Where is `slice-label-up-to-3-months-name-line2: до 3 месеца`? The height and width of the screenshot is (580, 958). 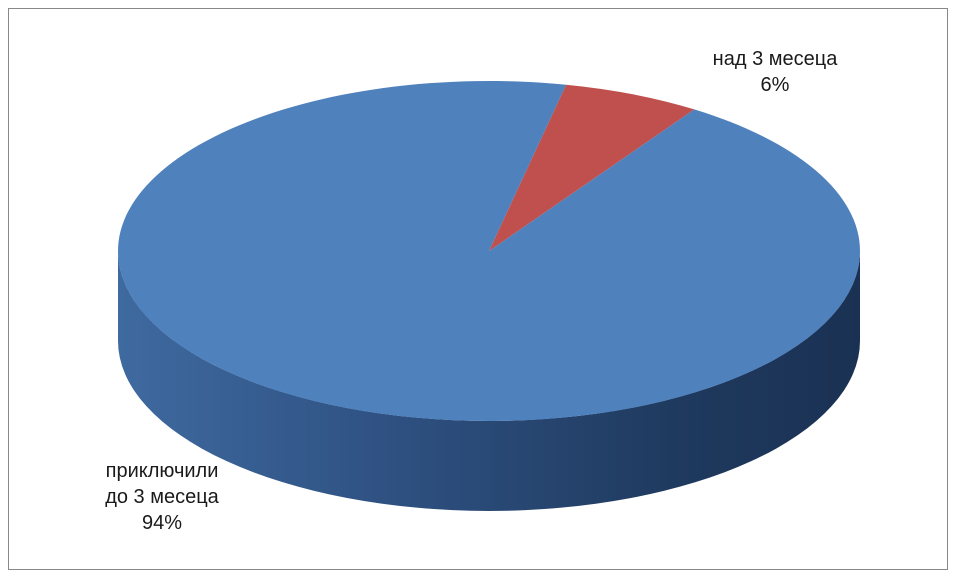
slice-label-up-to-3-months-name-line2: до 3 месеца is located at coordinates (162, 497).